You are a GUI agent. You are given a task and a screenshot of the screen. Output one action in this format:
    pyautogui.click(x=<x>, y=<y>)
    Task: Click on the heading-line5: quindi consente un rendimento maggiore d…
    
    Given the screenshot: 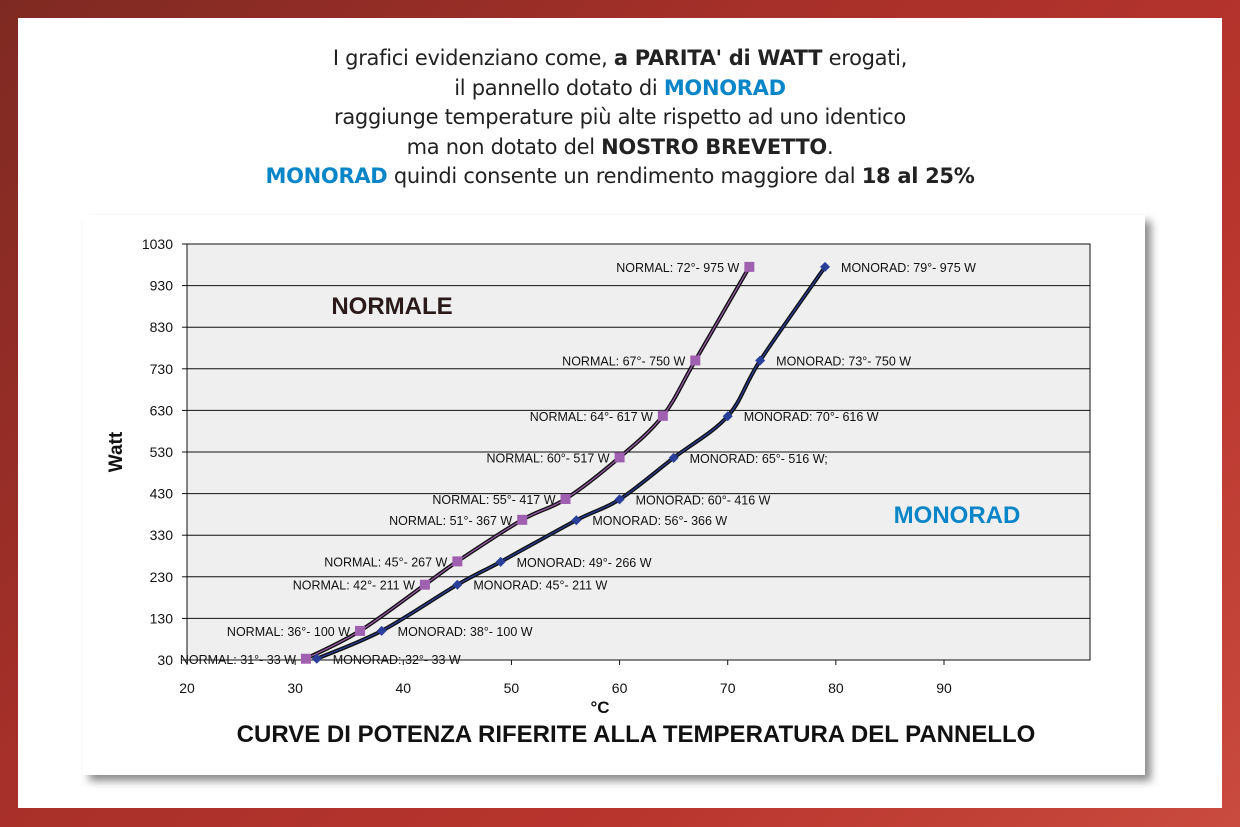 What is the action you would take?
    pyautogui.click(x=624, y=176)
    